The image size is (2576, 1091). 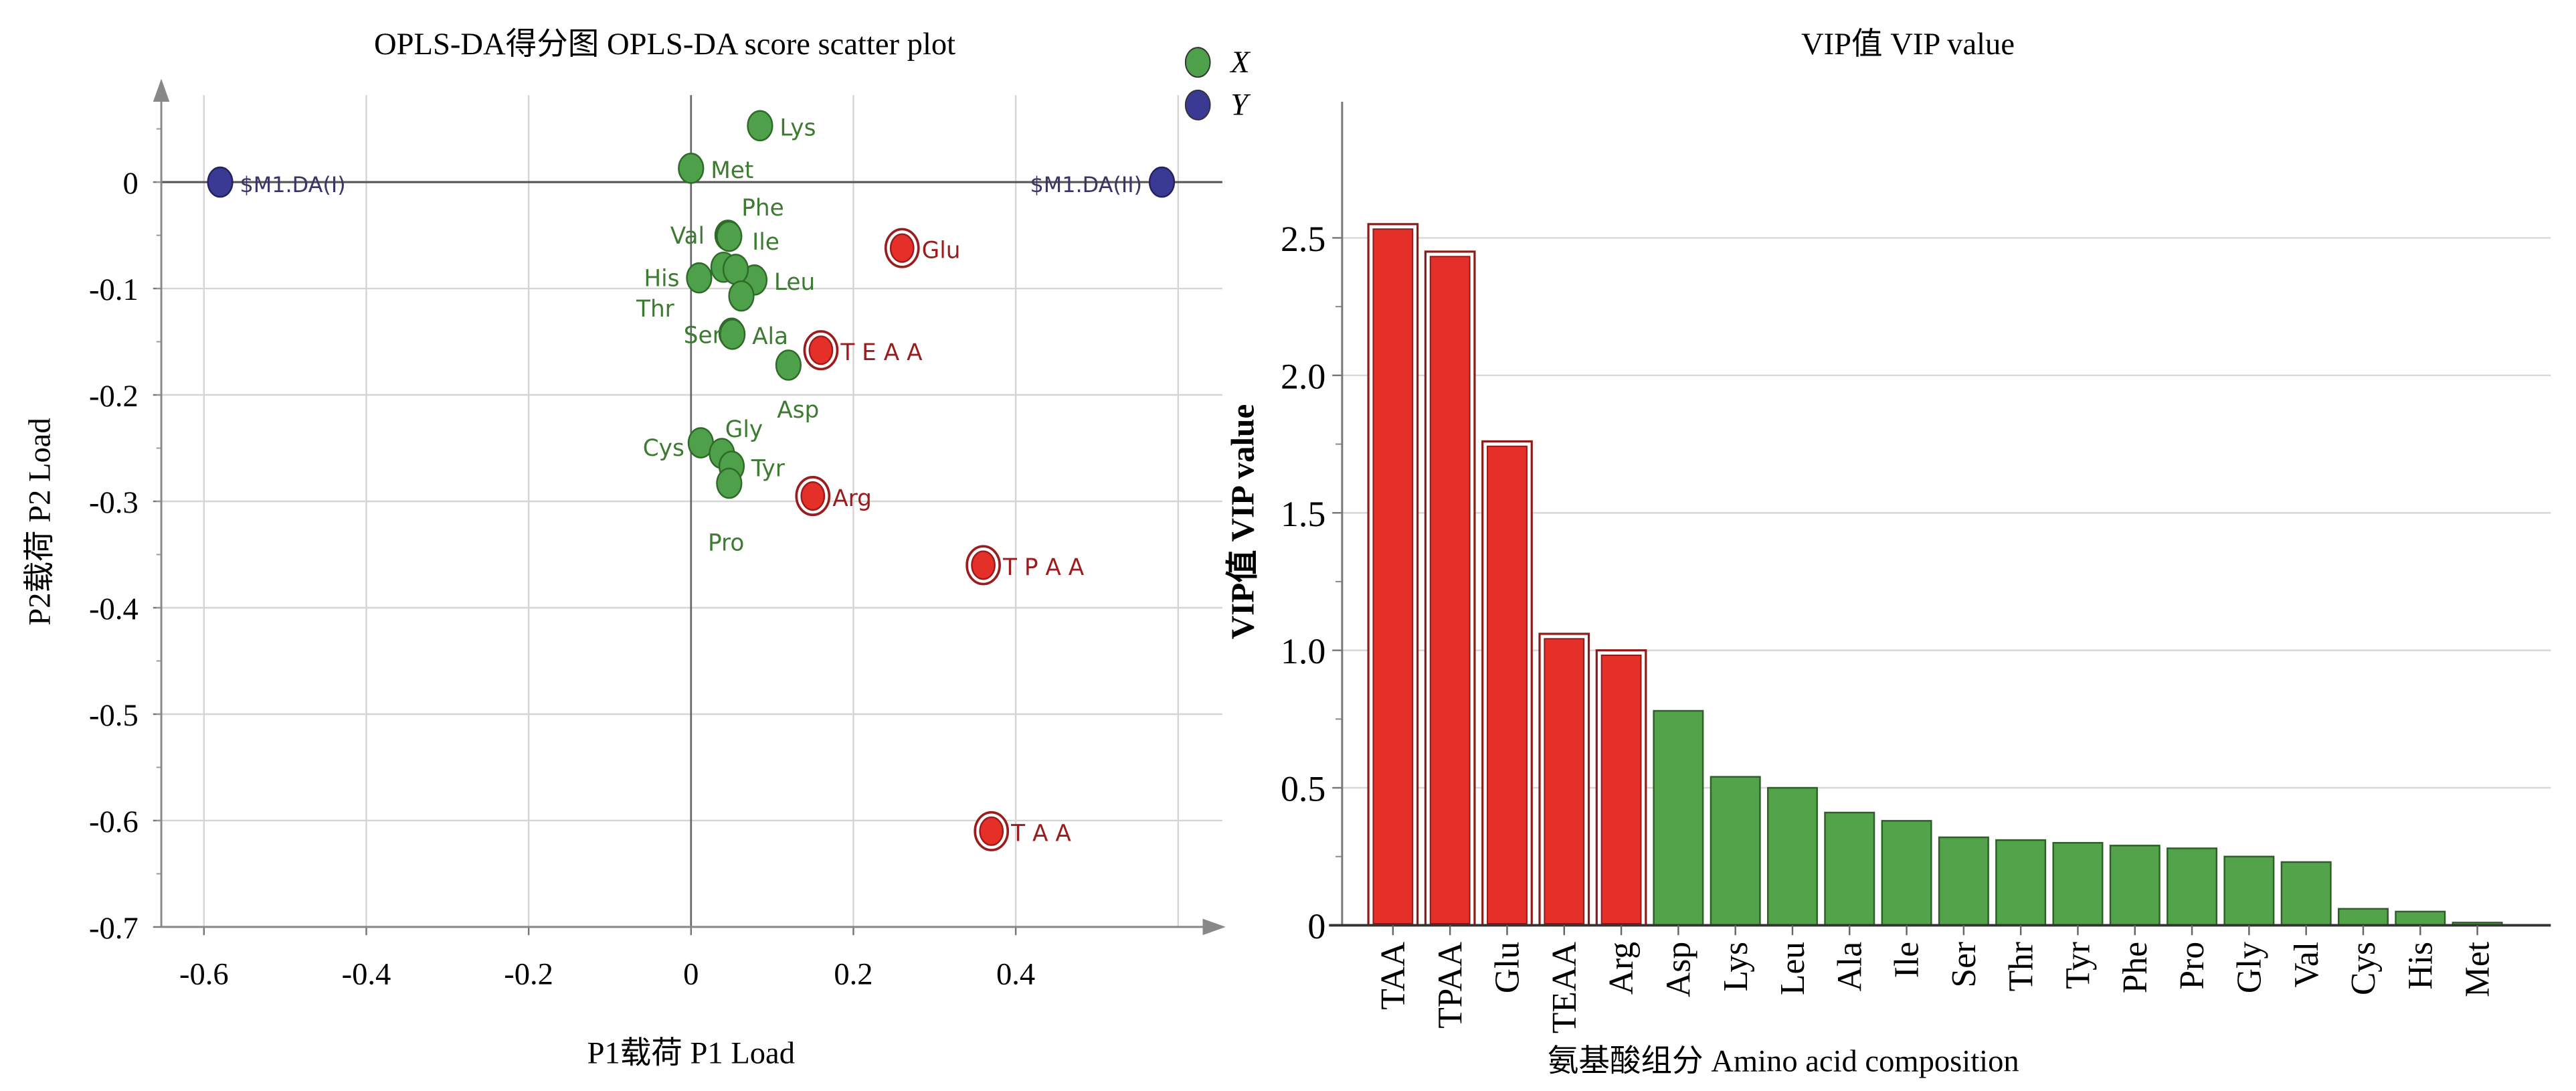 I want to click on x-tick-label: TPAA, so click(x=1450, y=985).